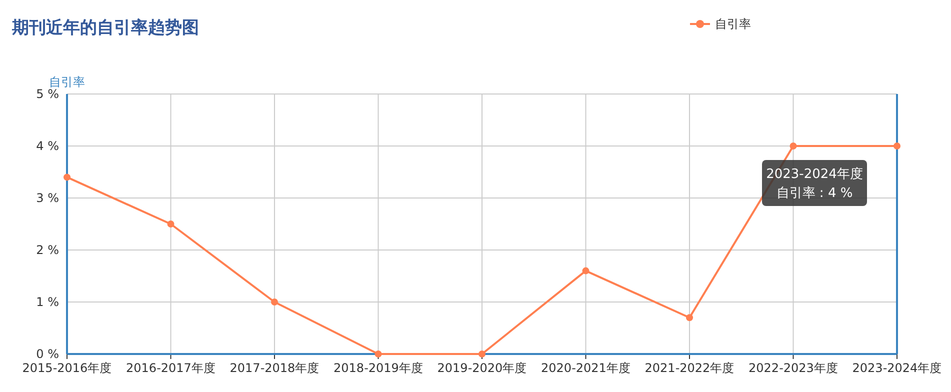  What do you see at coordinates (814, 174) in the screenshot?
I see `annotation: 2023-2024年度` at bounding box center [814, 174].